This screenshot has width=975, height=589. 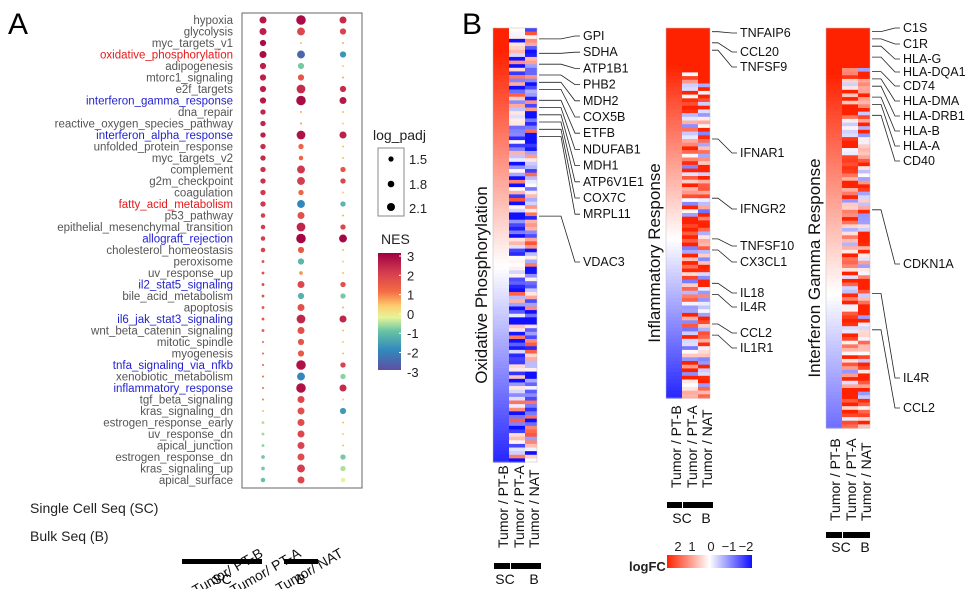 I want to click on gene-label: COX5B, so click(x=604, y=117).